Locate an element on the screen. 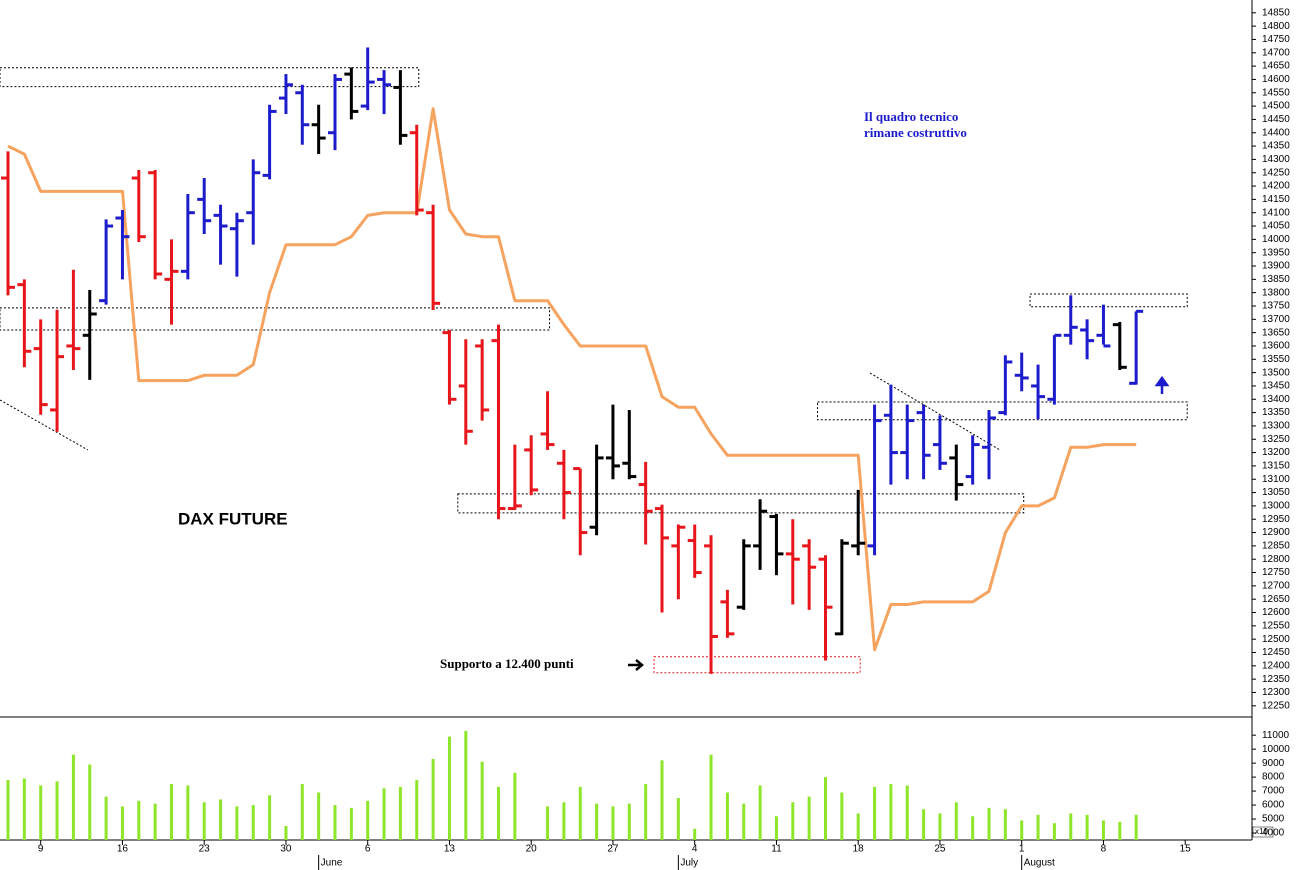 This screenshot has width=1301, height=870. y-tick-label: 10000 is located at coordinates (1276, 749).